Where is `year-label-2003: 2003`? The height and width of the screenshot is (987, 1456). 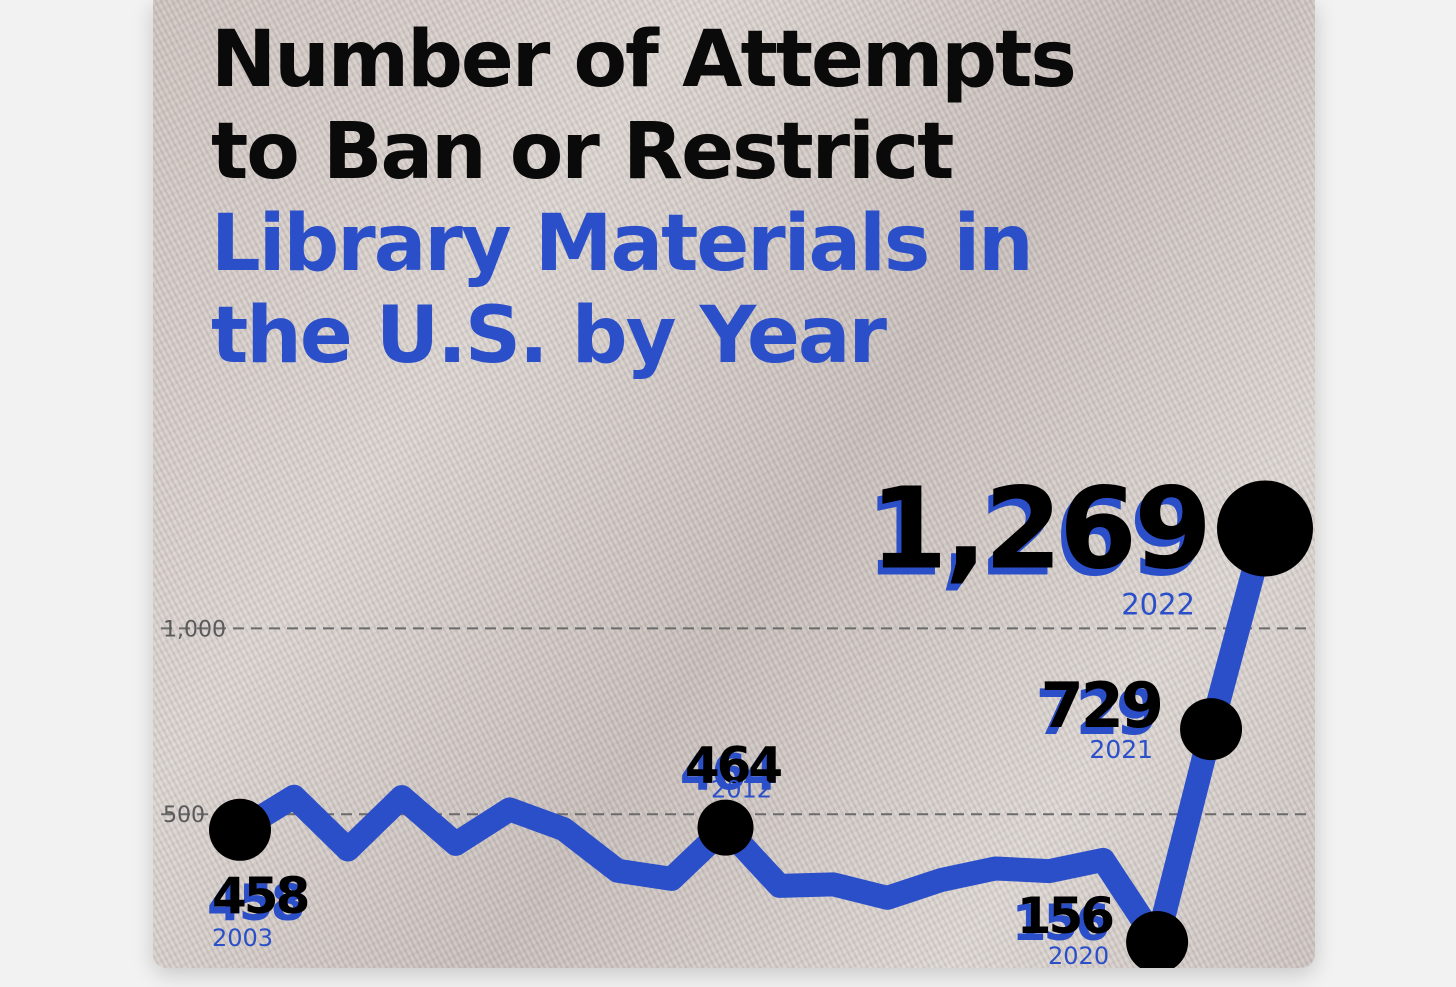 year-label-2003: 2003 is located at coordinates (242, 938).